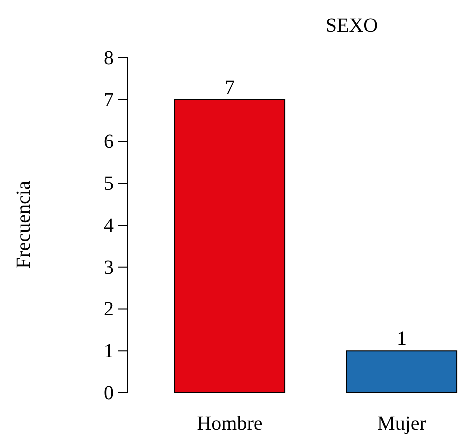  What do you see at coordinates (402, 339) in the screenshot?
I see `data-label: 1` at bounding box center [402, 339].